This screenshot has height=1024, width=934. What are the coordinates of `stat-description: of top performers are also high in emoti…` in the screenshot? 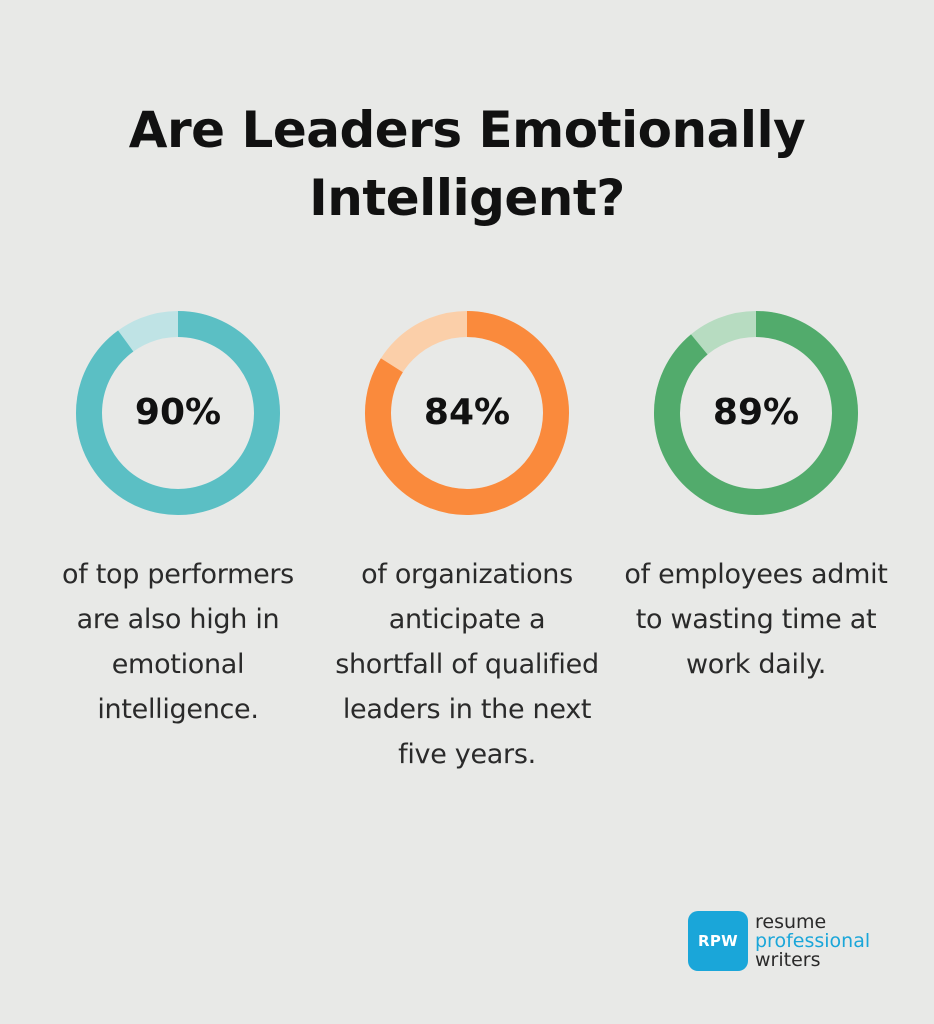 It's located at (178, 642).